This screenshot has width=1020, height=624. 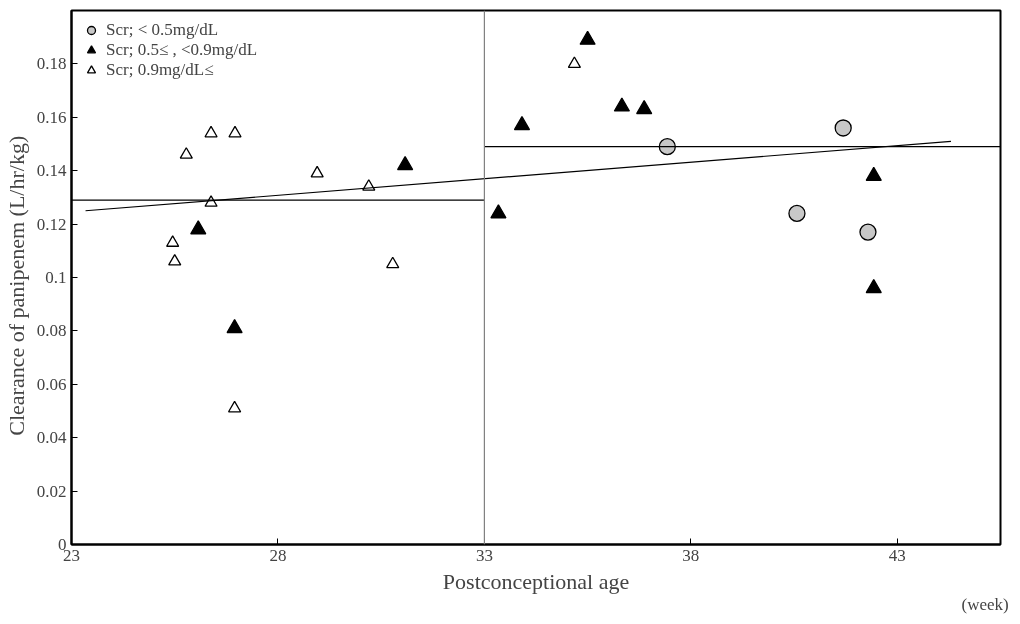 What do you see at coordinates (51, 117) in the screenshot?
I see `y-tick-label: 0.16` at bounding box center [51, 117].